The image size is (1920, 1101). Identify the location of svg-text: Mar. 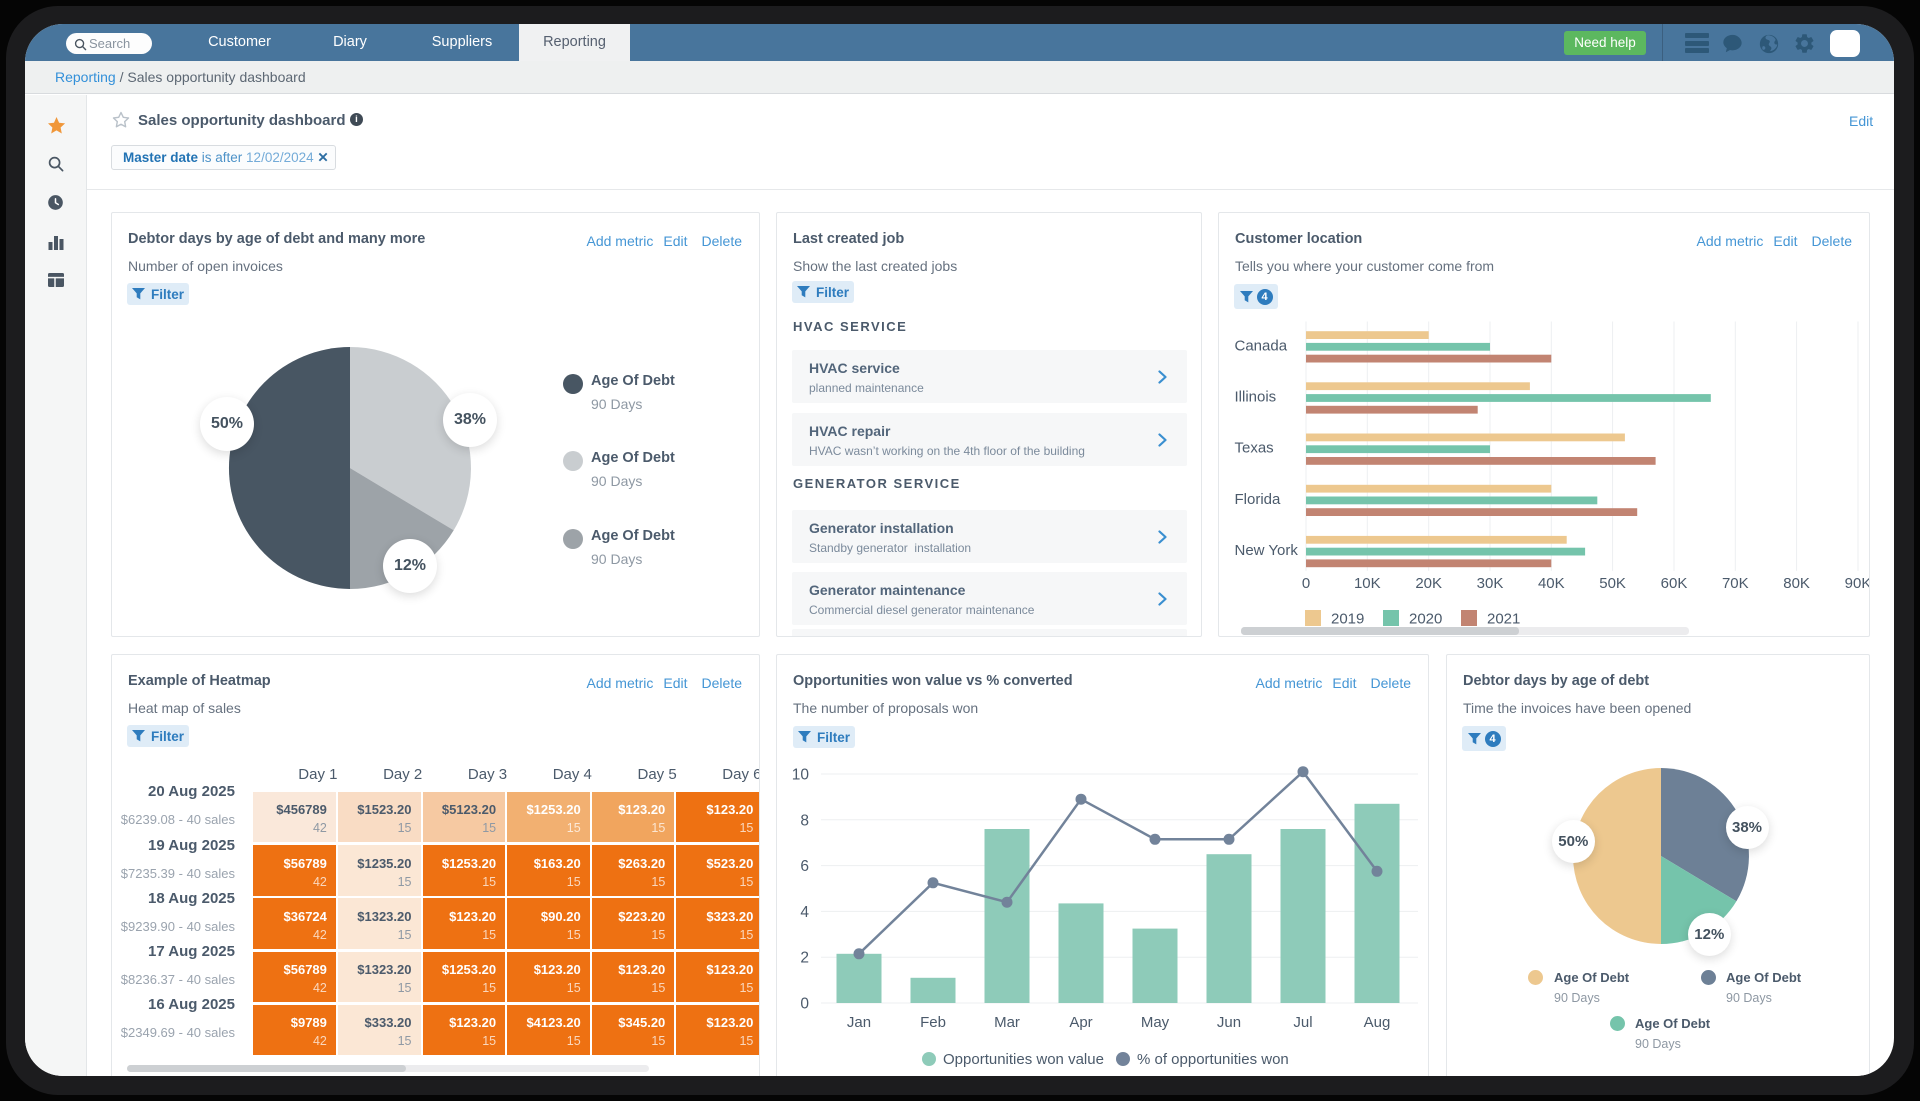
(1007, 1022).